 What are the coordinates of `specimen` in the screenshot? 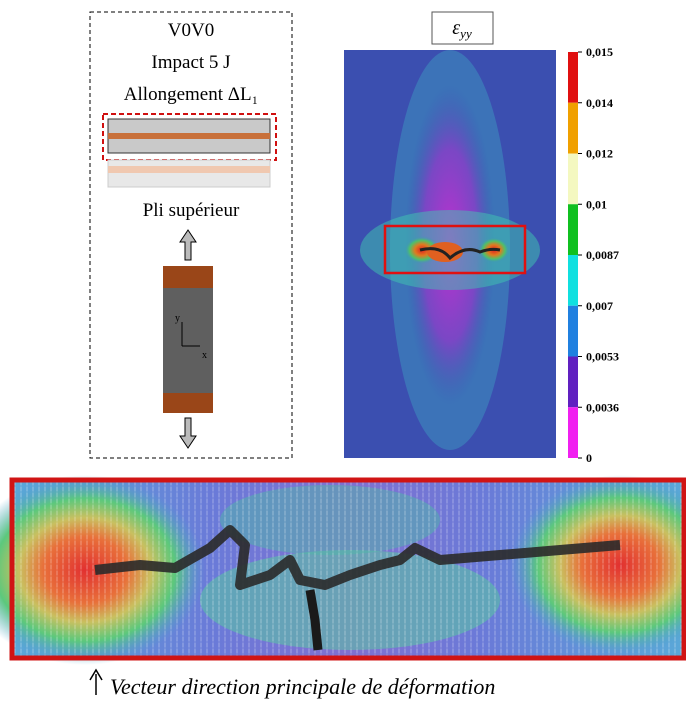 It's located at (188, 340).